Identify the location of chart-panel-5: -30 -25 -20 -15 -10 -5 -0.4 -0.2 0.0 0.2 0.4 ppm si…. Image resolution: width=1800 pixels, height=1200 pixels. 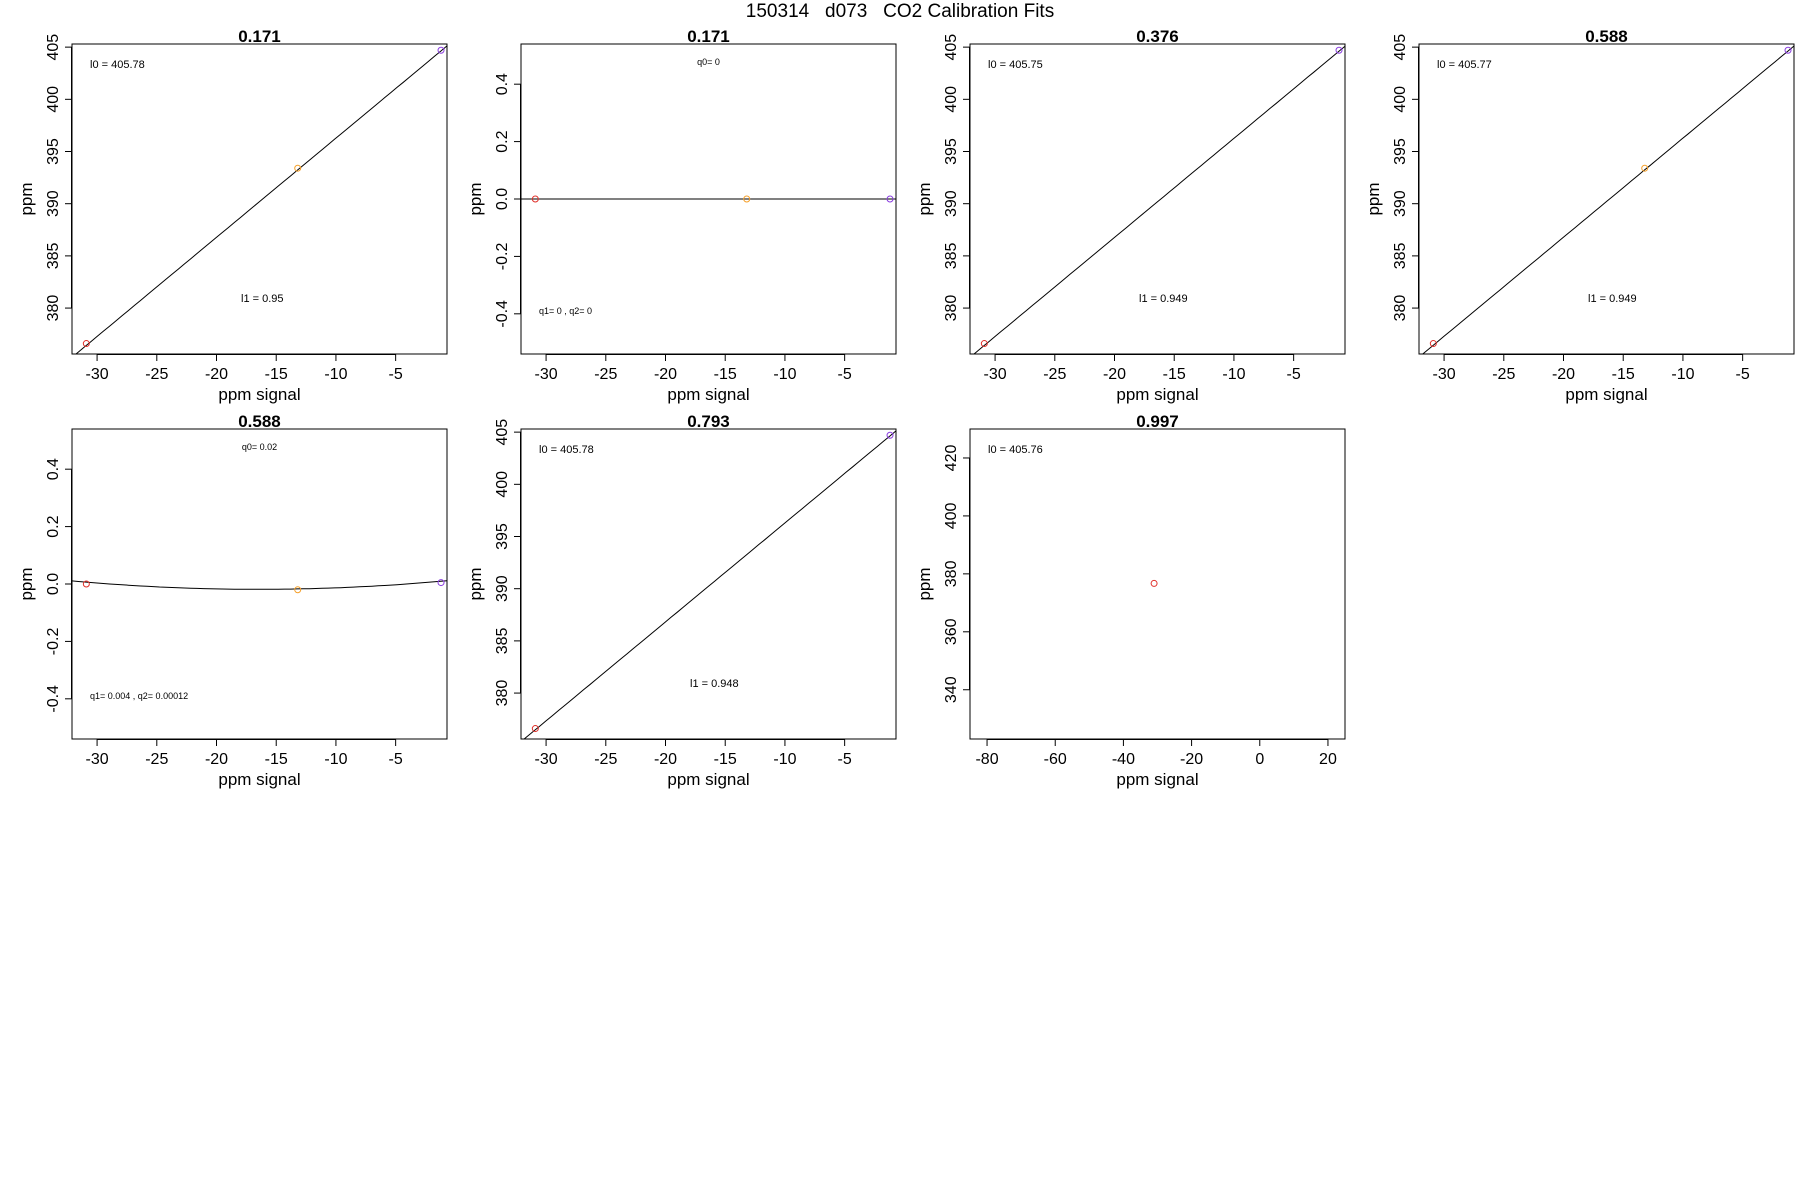
(232, 600).